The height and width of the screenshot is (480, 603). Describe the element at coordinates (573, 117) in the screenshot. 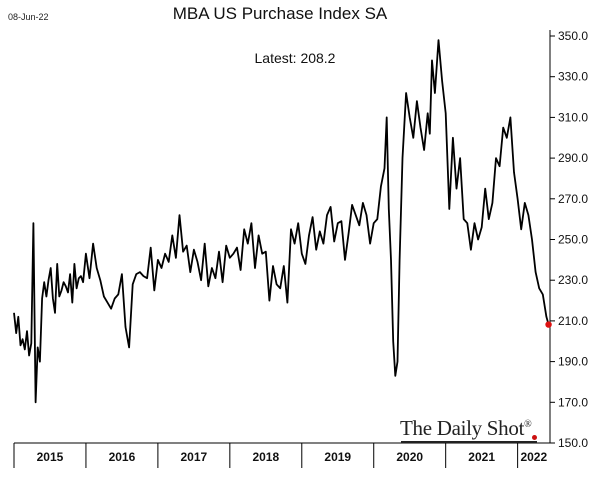

I see `y-tick-label: 310.0` at that location.